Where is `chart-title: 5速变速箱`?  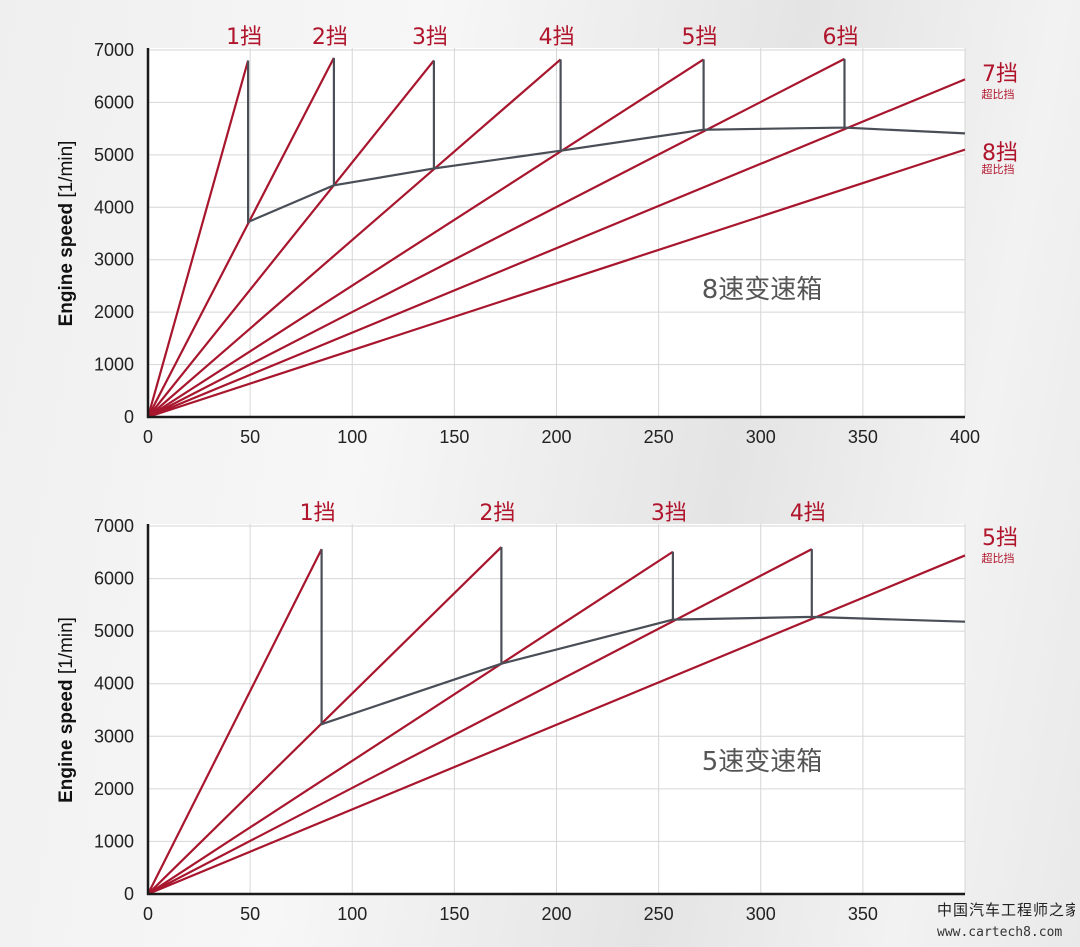 chart-title: 5速变速箱 is located at coordinates (762, 762).